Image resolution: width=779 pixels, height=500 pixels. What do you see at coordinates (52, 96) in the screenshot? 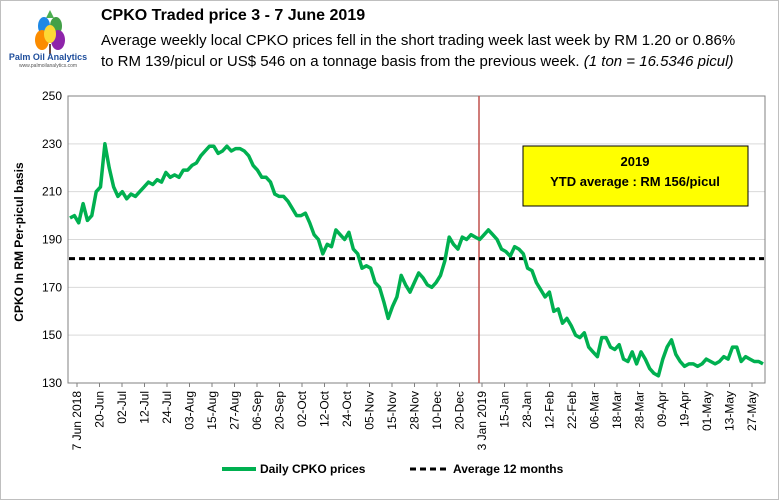
I see `y-tick-label: 250` at bounding box center [52, 96].